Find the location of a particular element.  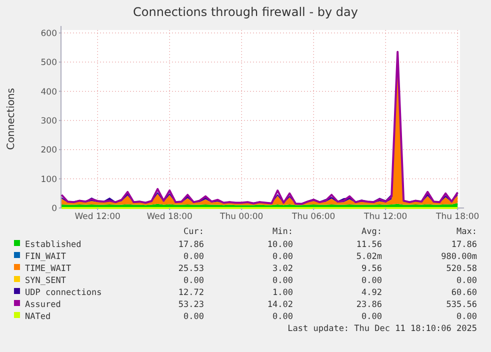

text: 12.72 is located at coordinates (191, 293).